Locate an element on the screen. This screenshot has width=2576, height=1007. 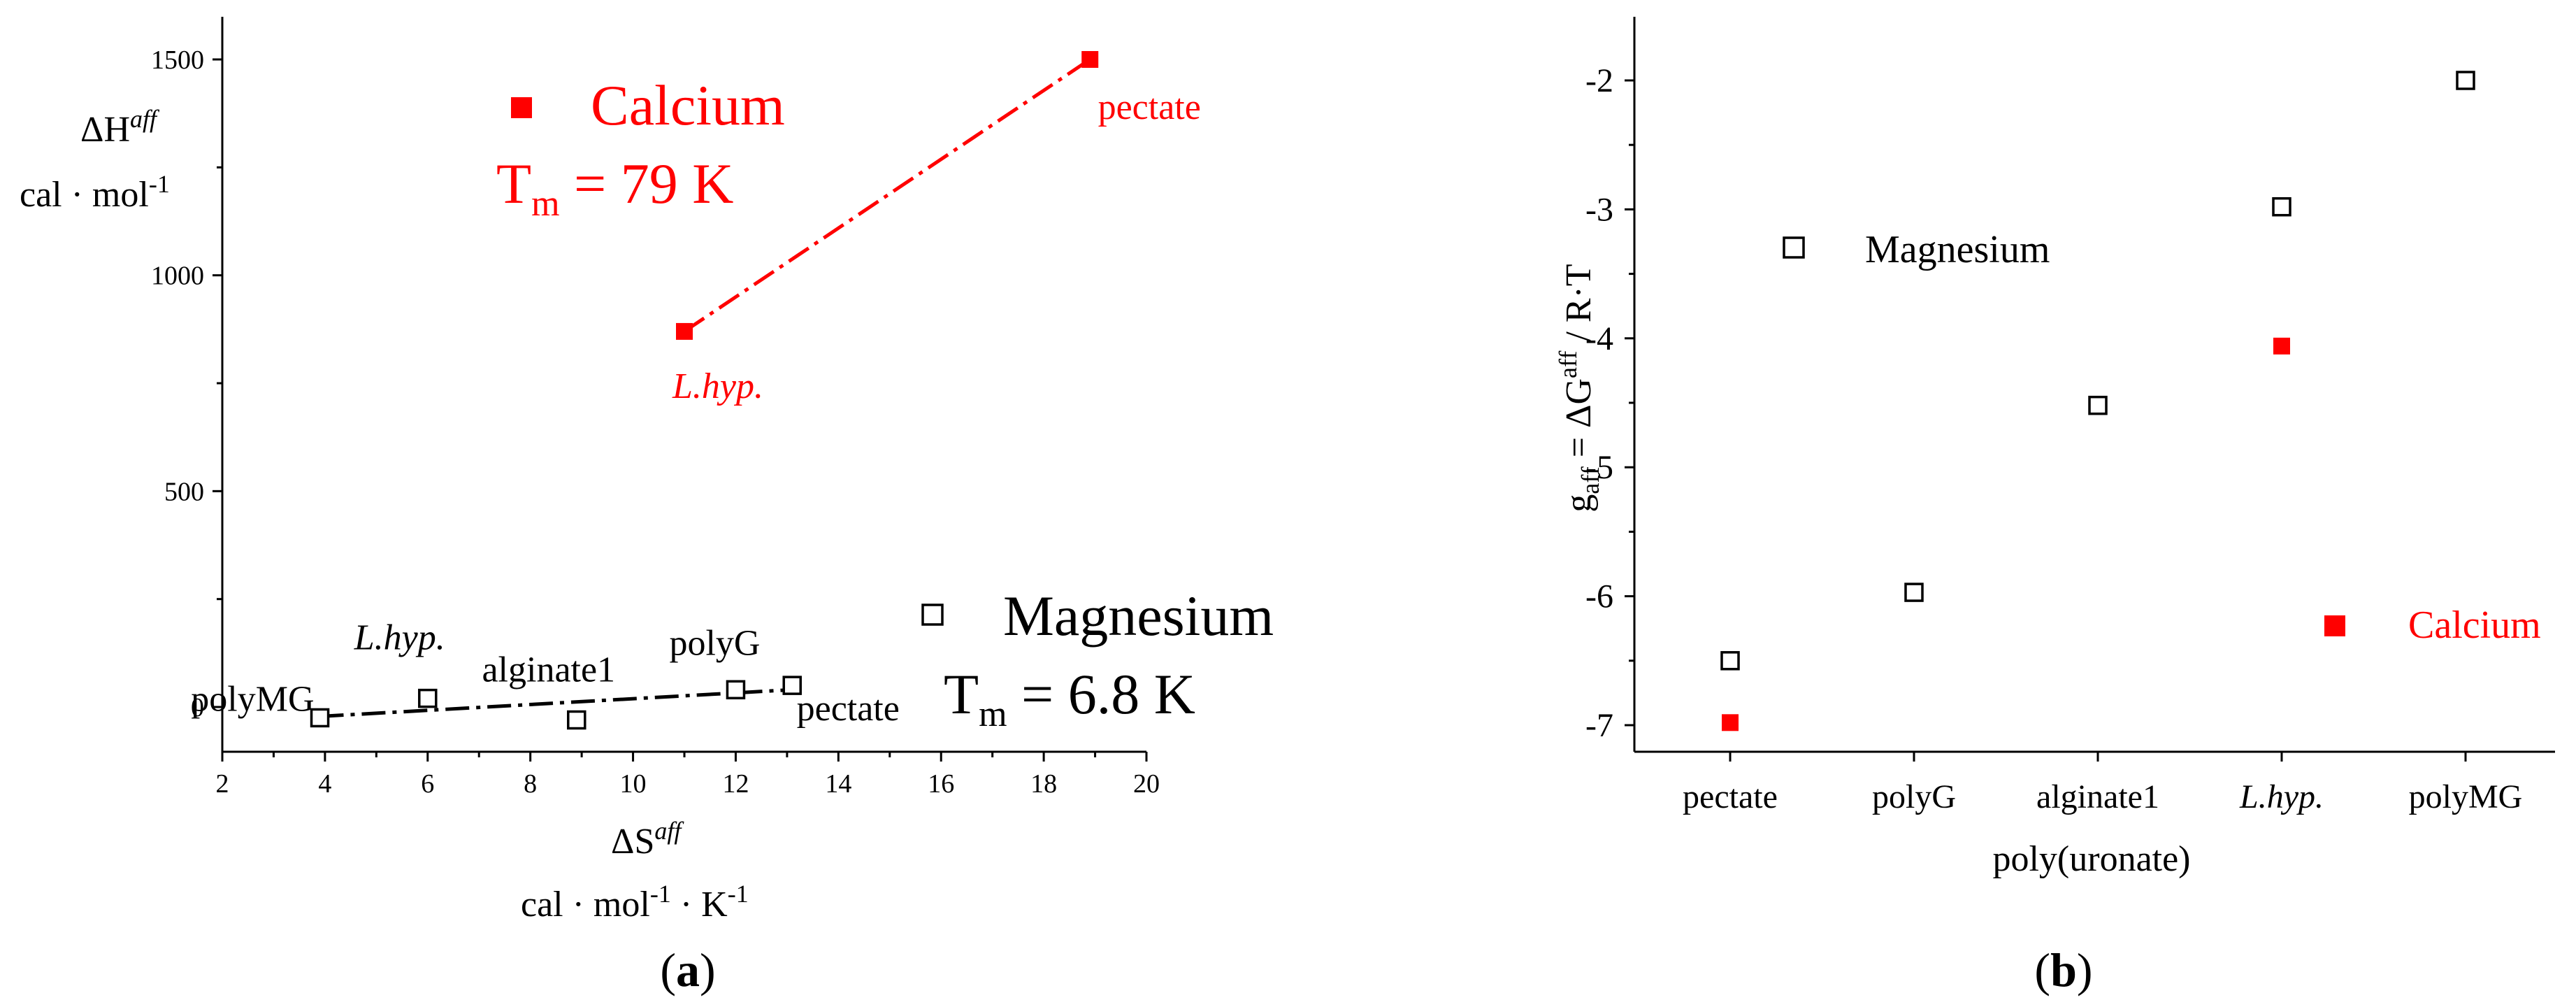
magnesium-legend-label-b: Magnesium is located at coordinates (1957, 249).